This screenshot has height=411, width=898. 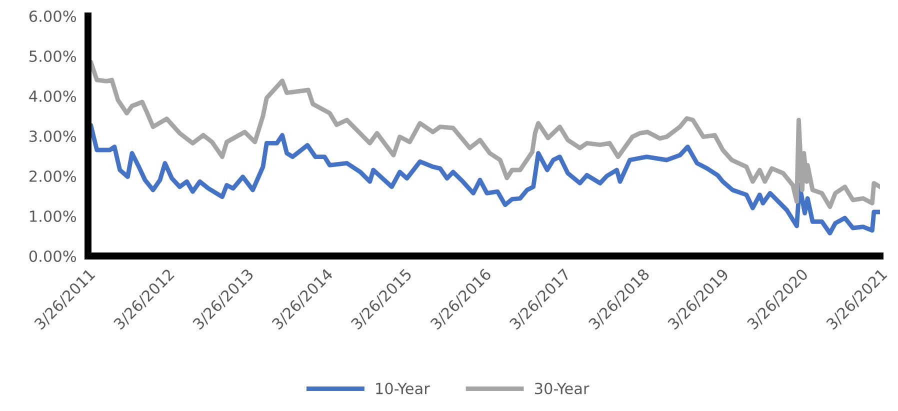 I want to click on y-tick-label: 0.00%, so click(x=52, y=256).